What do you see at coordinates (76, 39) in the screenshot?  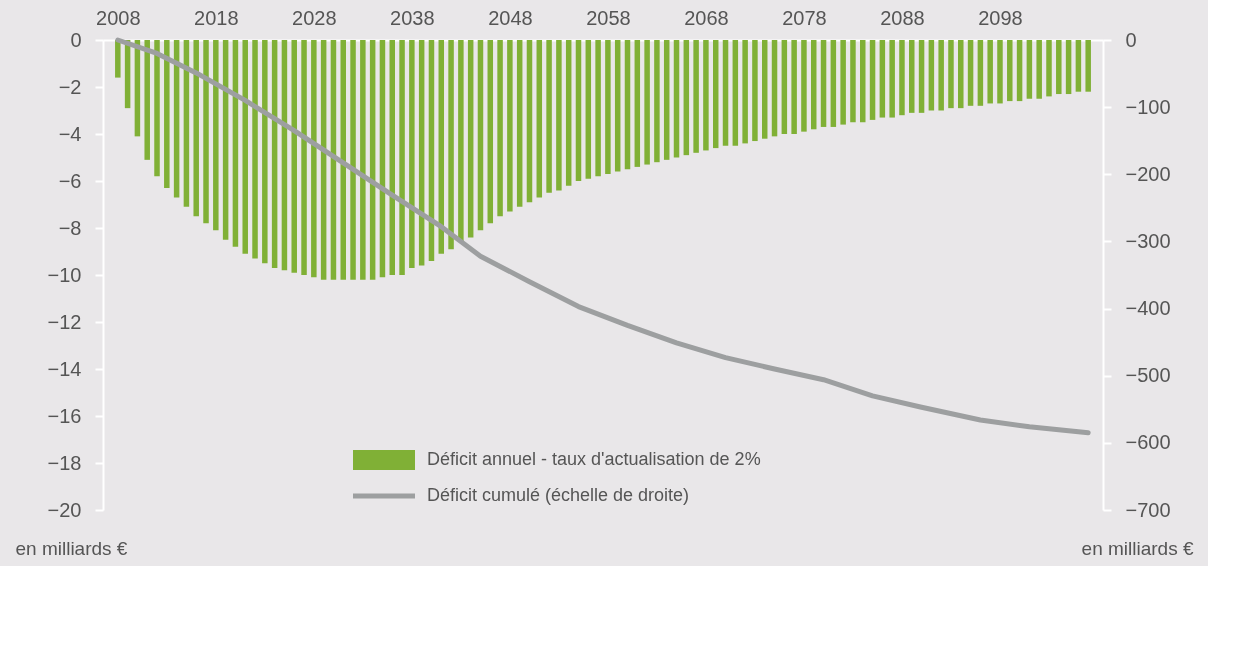 I see `y-tick-label: 0` at bounding box center [76, 39].